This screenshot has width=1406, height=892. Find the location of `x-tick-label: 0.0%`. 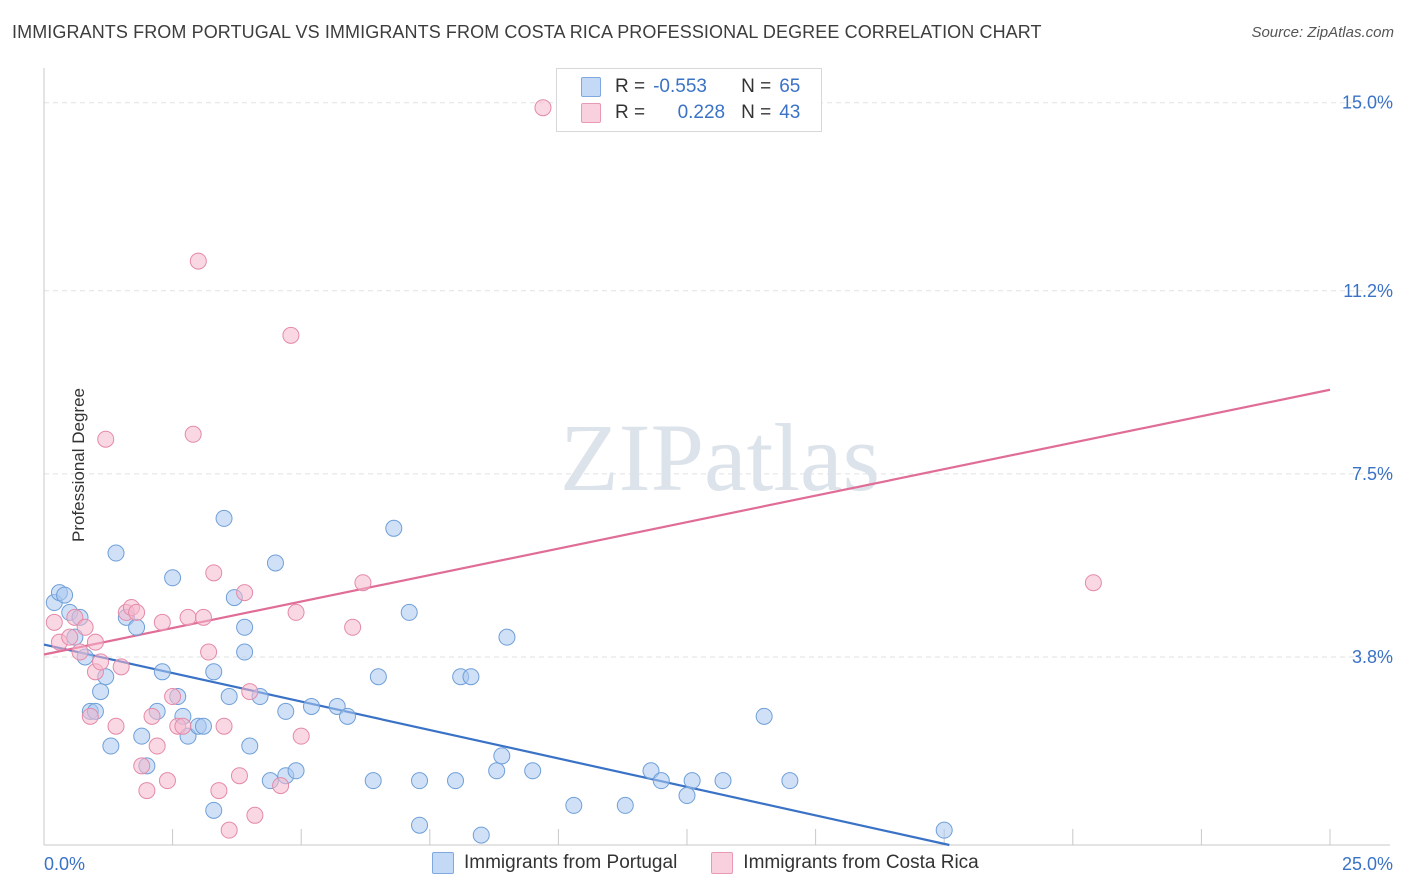

x-tick-label: 0.0% is located at coordinates (64, 864).